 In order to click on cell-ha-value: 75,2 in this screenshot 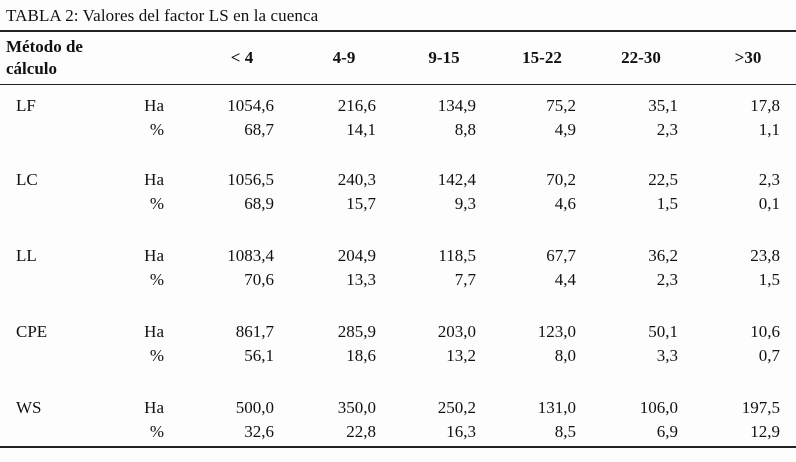, I will do `click(561, 105)`.